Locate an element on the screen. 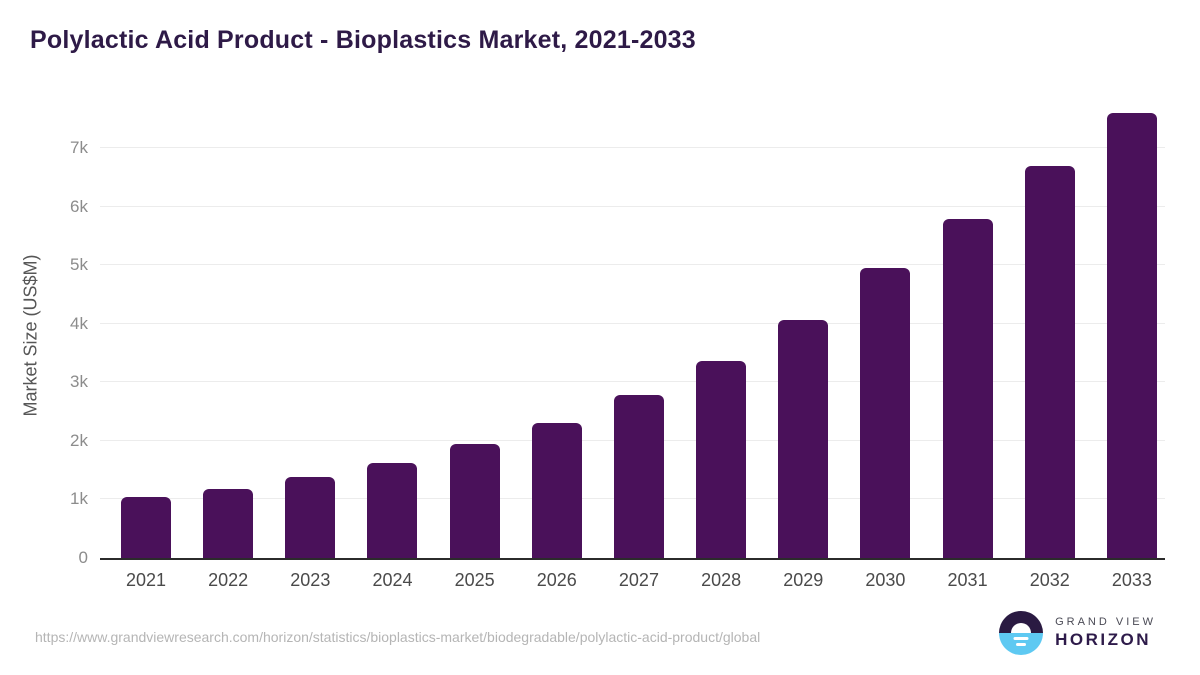 The image size is (1200, 675). x-tick-2033: 2033 is located at coordinates (1131, 580).